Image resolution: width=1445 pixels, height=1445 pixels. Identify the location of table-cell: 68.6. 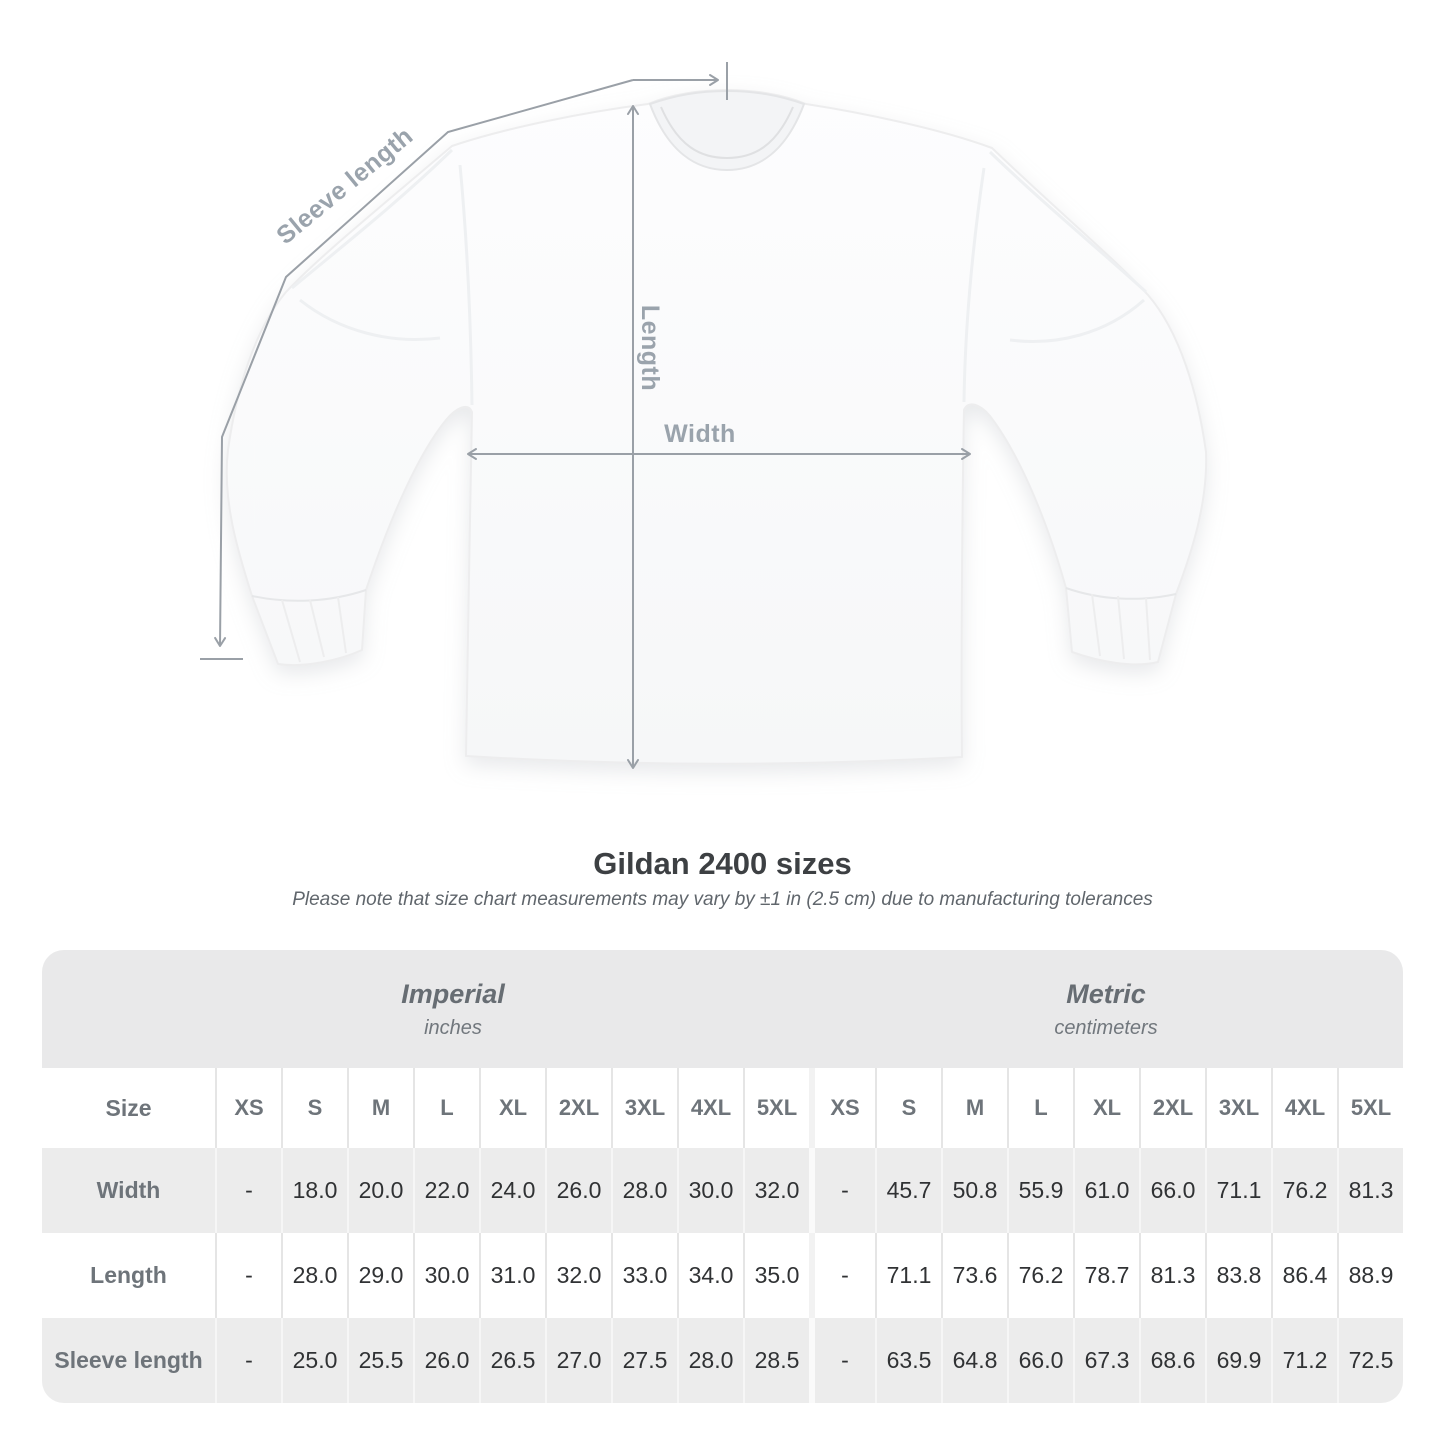
(1172, 1360).